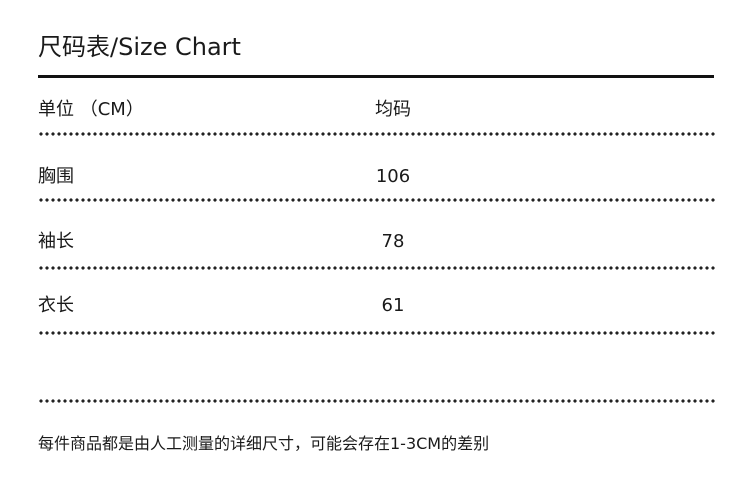 The width and height of the screenshot is (750, 489). What do you see at coordinates (393, 109) in the screenshot?
I see `size-header: 均码` at bounding box center [393, 109].